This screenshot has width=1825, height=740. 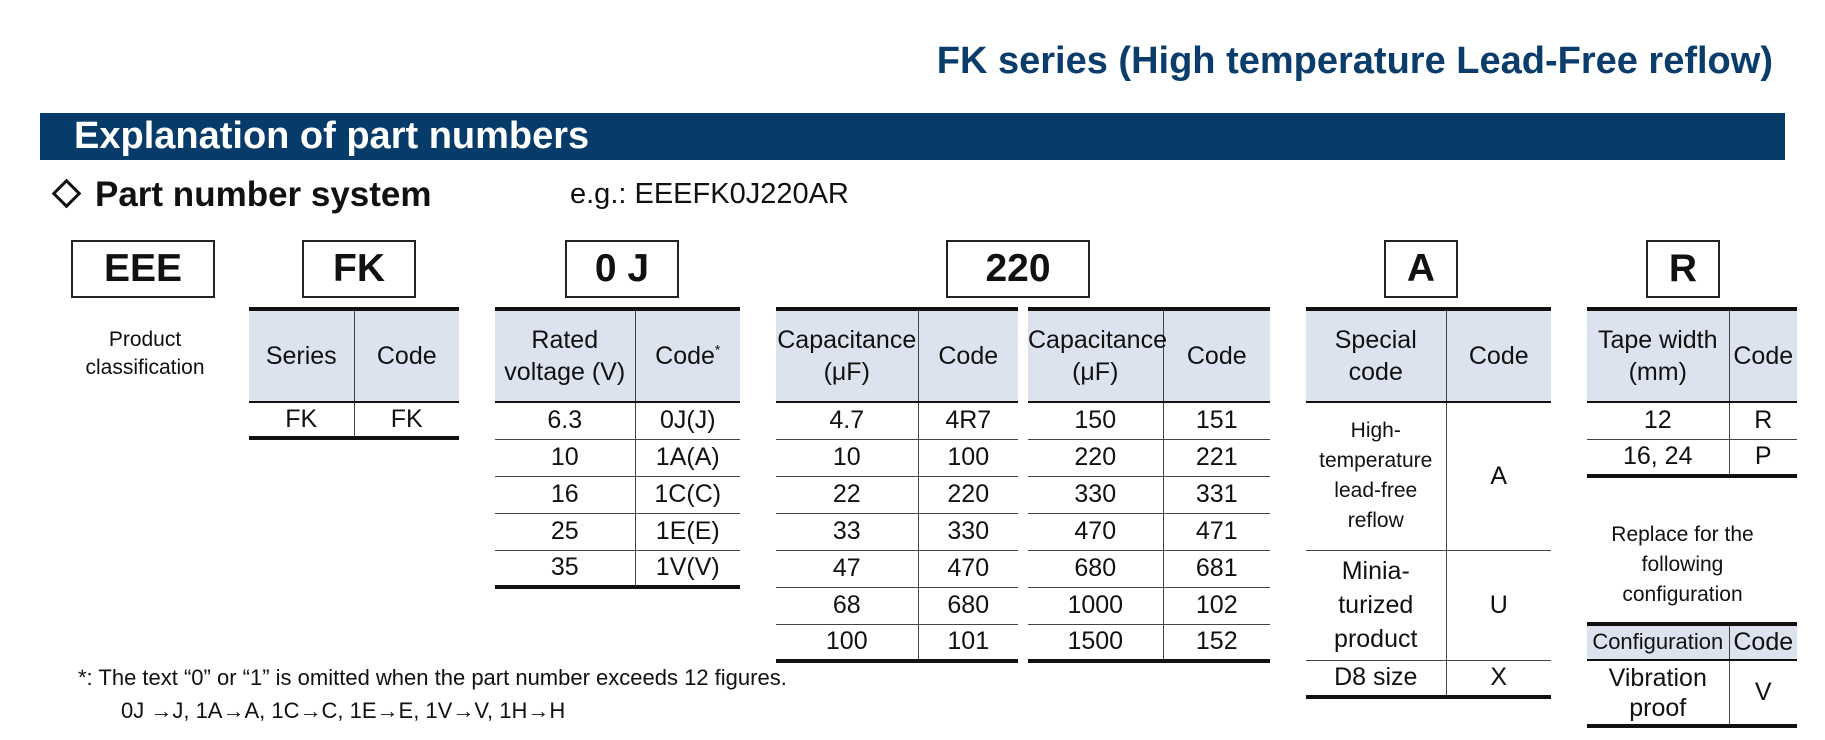 What do you see at coordinates (847, 531) in the screenshot?
I see `table-cell: 33` at bounding box center [847, 531].